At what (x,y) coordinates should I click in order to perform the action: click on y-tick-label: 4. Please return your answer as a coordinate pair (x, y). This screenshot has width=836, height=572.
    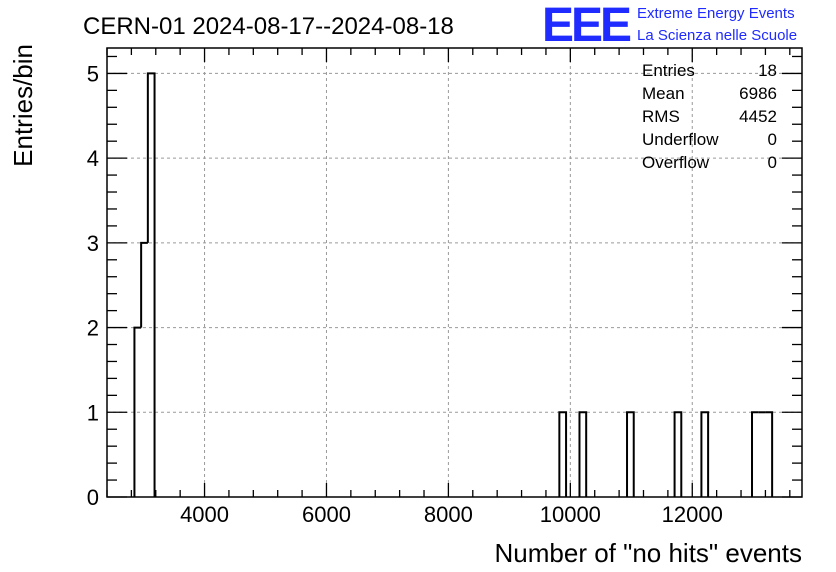
    Looking at the image, I should click on (93, 158).